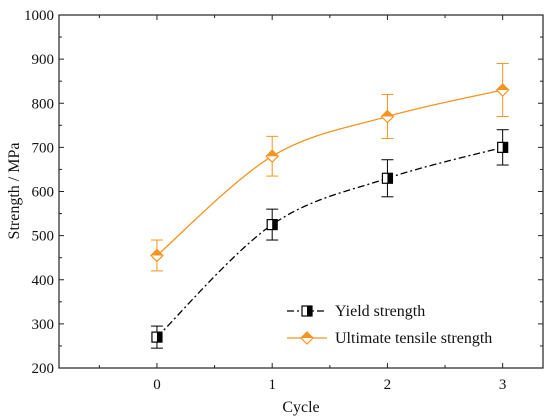  What do you see at coordinates (43, 193) in the screenshot?
I see `y-tick-label: 600` at bounding box center [43, 193].